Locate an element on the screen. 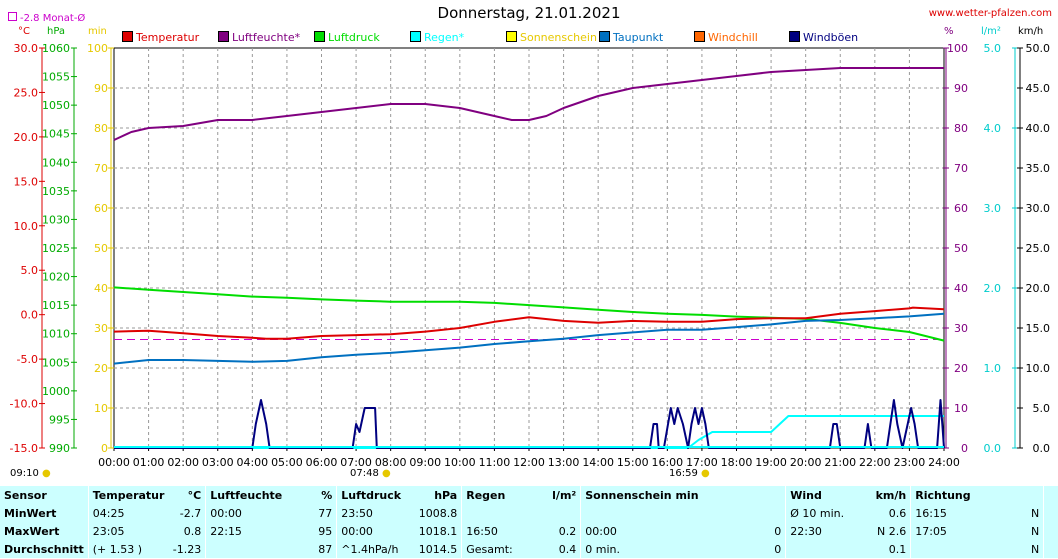 The width and height of the screenshot is (1058, 559). sunset-mark: 16:59 ● is located at coordinates (689, 473).